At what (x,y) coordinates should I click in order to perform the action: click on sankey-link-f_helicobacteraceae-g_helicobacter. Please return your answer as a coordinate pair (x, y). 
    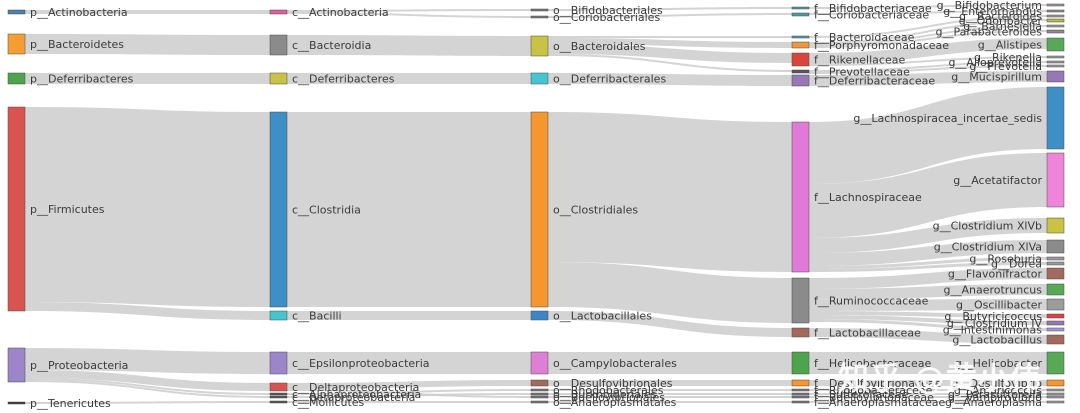
    Looking at the image, I should click on (928, 363).